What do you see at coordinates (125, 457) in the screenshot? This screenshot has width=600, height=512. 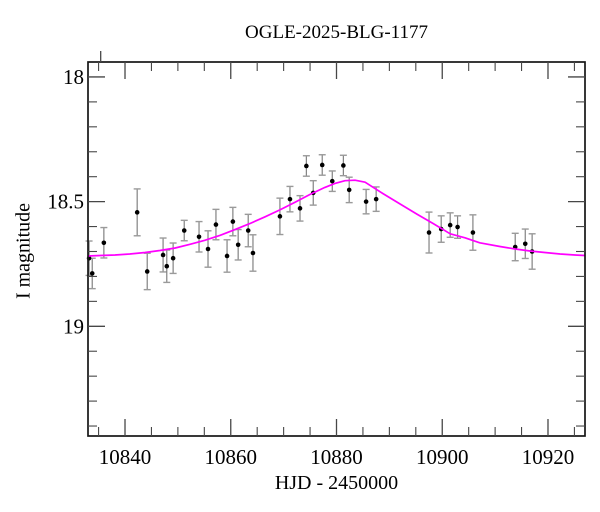 I see `x-tick-label: 10840` at bounding box center [125, 457].